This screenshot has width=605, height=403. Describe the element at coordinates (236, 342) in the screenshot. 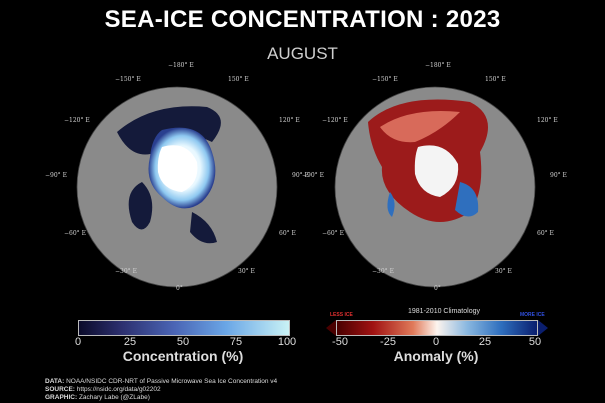

I see `colorbar-tick: 75` at that location.